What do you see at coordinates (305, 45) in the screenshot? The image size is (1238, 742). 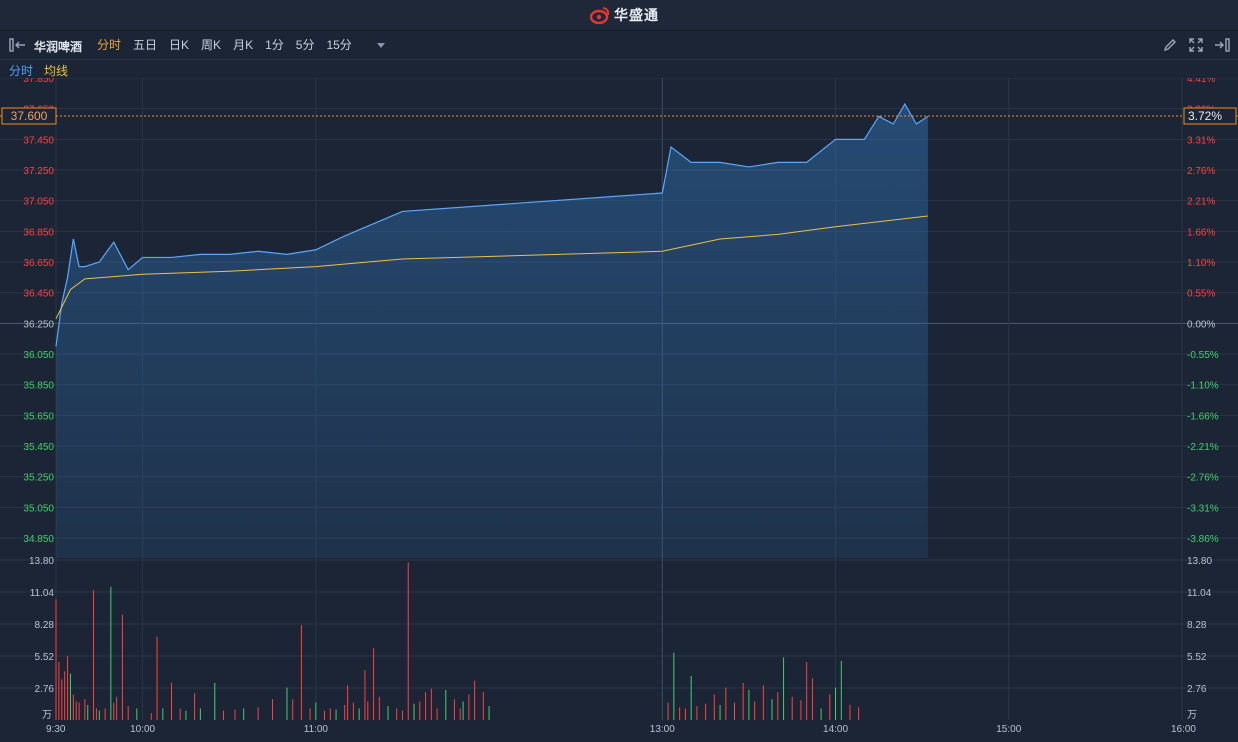 I see `tab-5min: 5分` at bounding box center [305, 45].